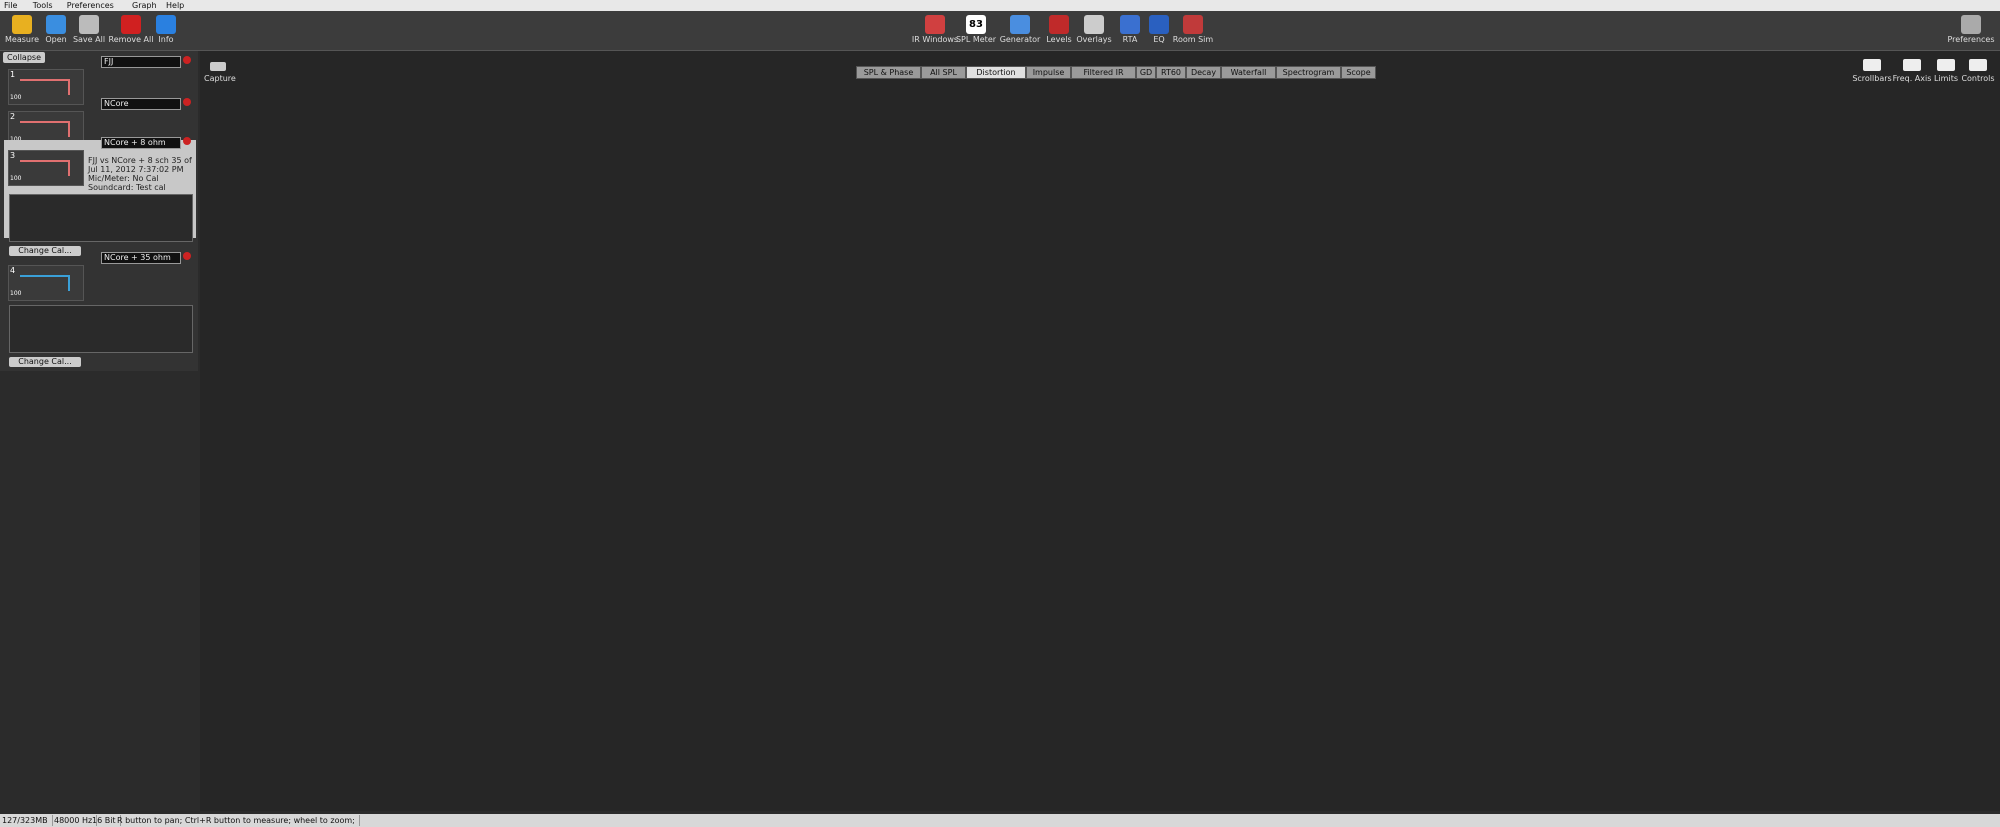 This screenshot has height=827, width=2000. What do you see at coordinates (89, 39) in the screenshot?
I see `toolbar-button: Save All` at bounding box center [89, 39].